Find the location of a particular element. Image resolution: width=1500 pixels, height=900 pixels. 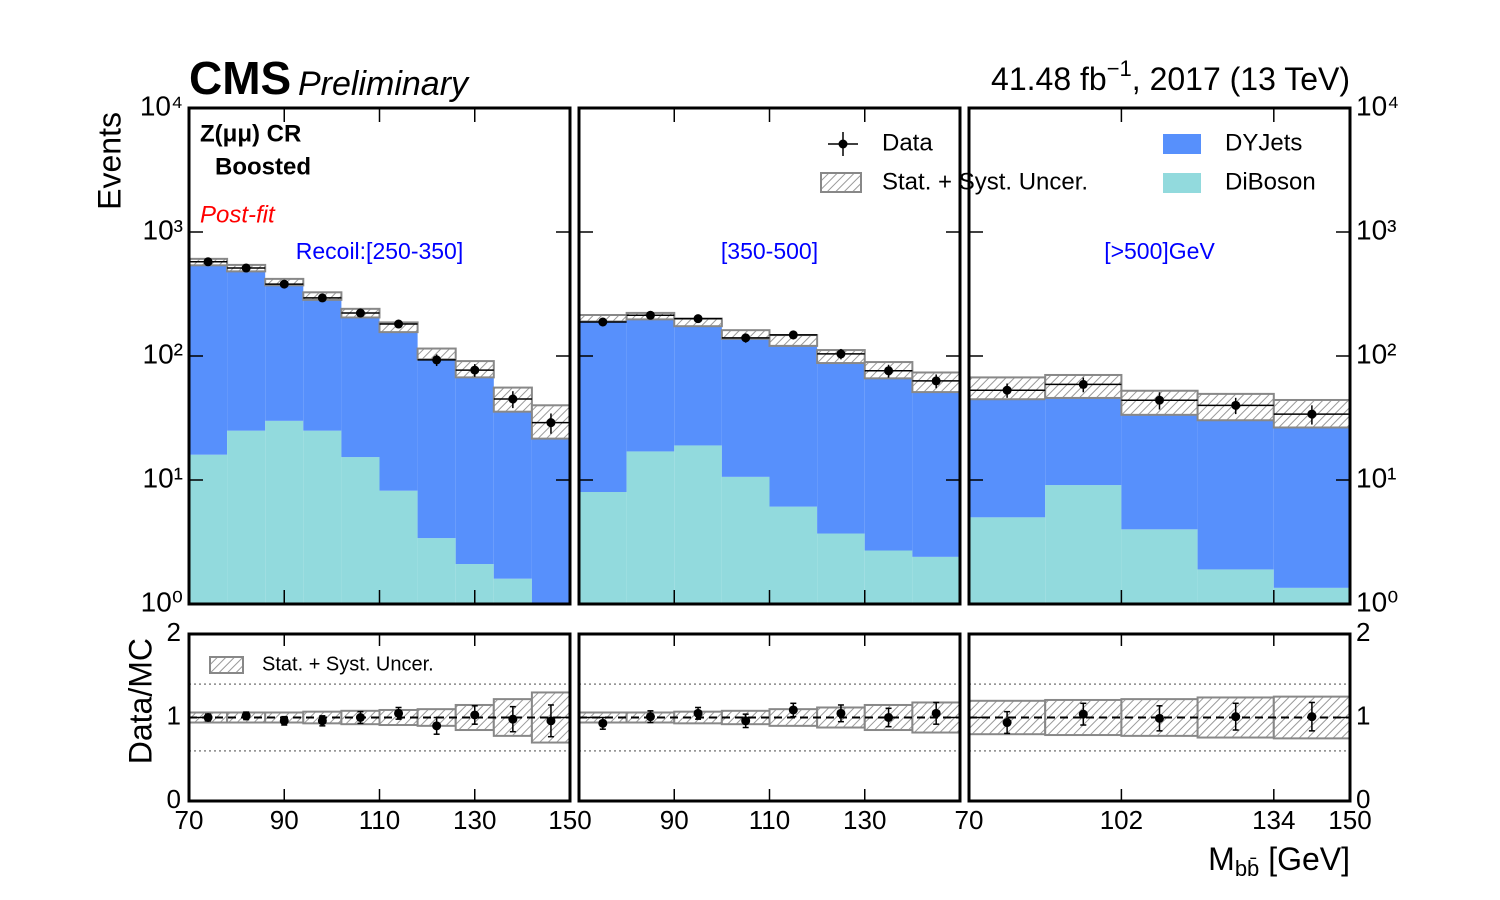

panel-label: [350-500] is located at coordinates (769, 251).